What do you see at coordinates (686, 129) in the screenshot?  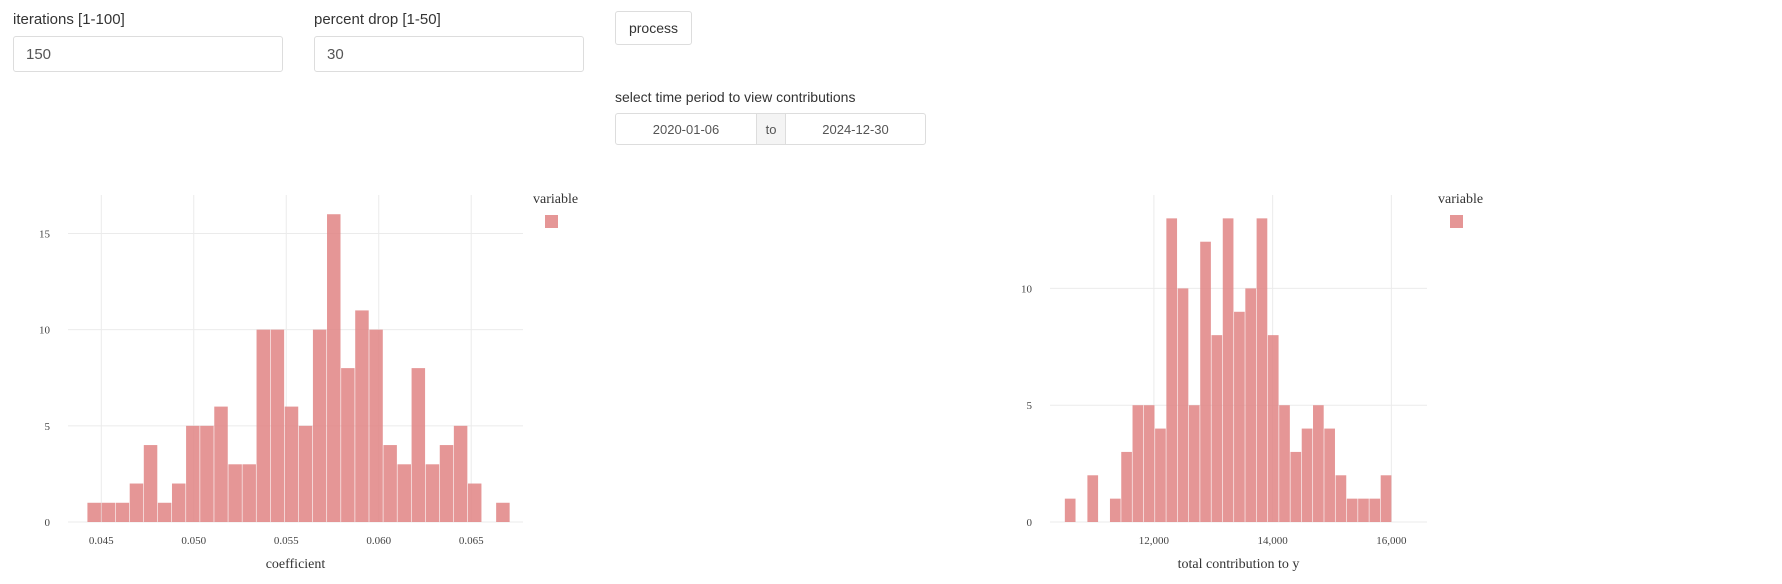 I see `date-start-input` at bounding box center [686, 129].